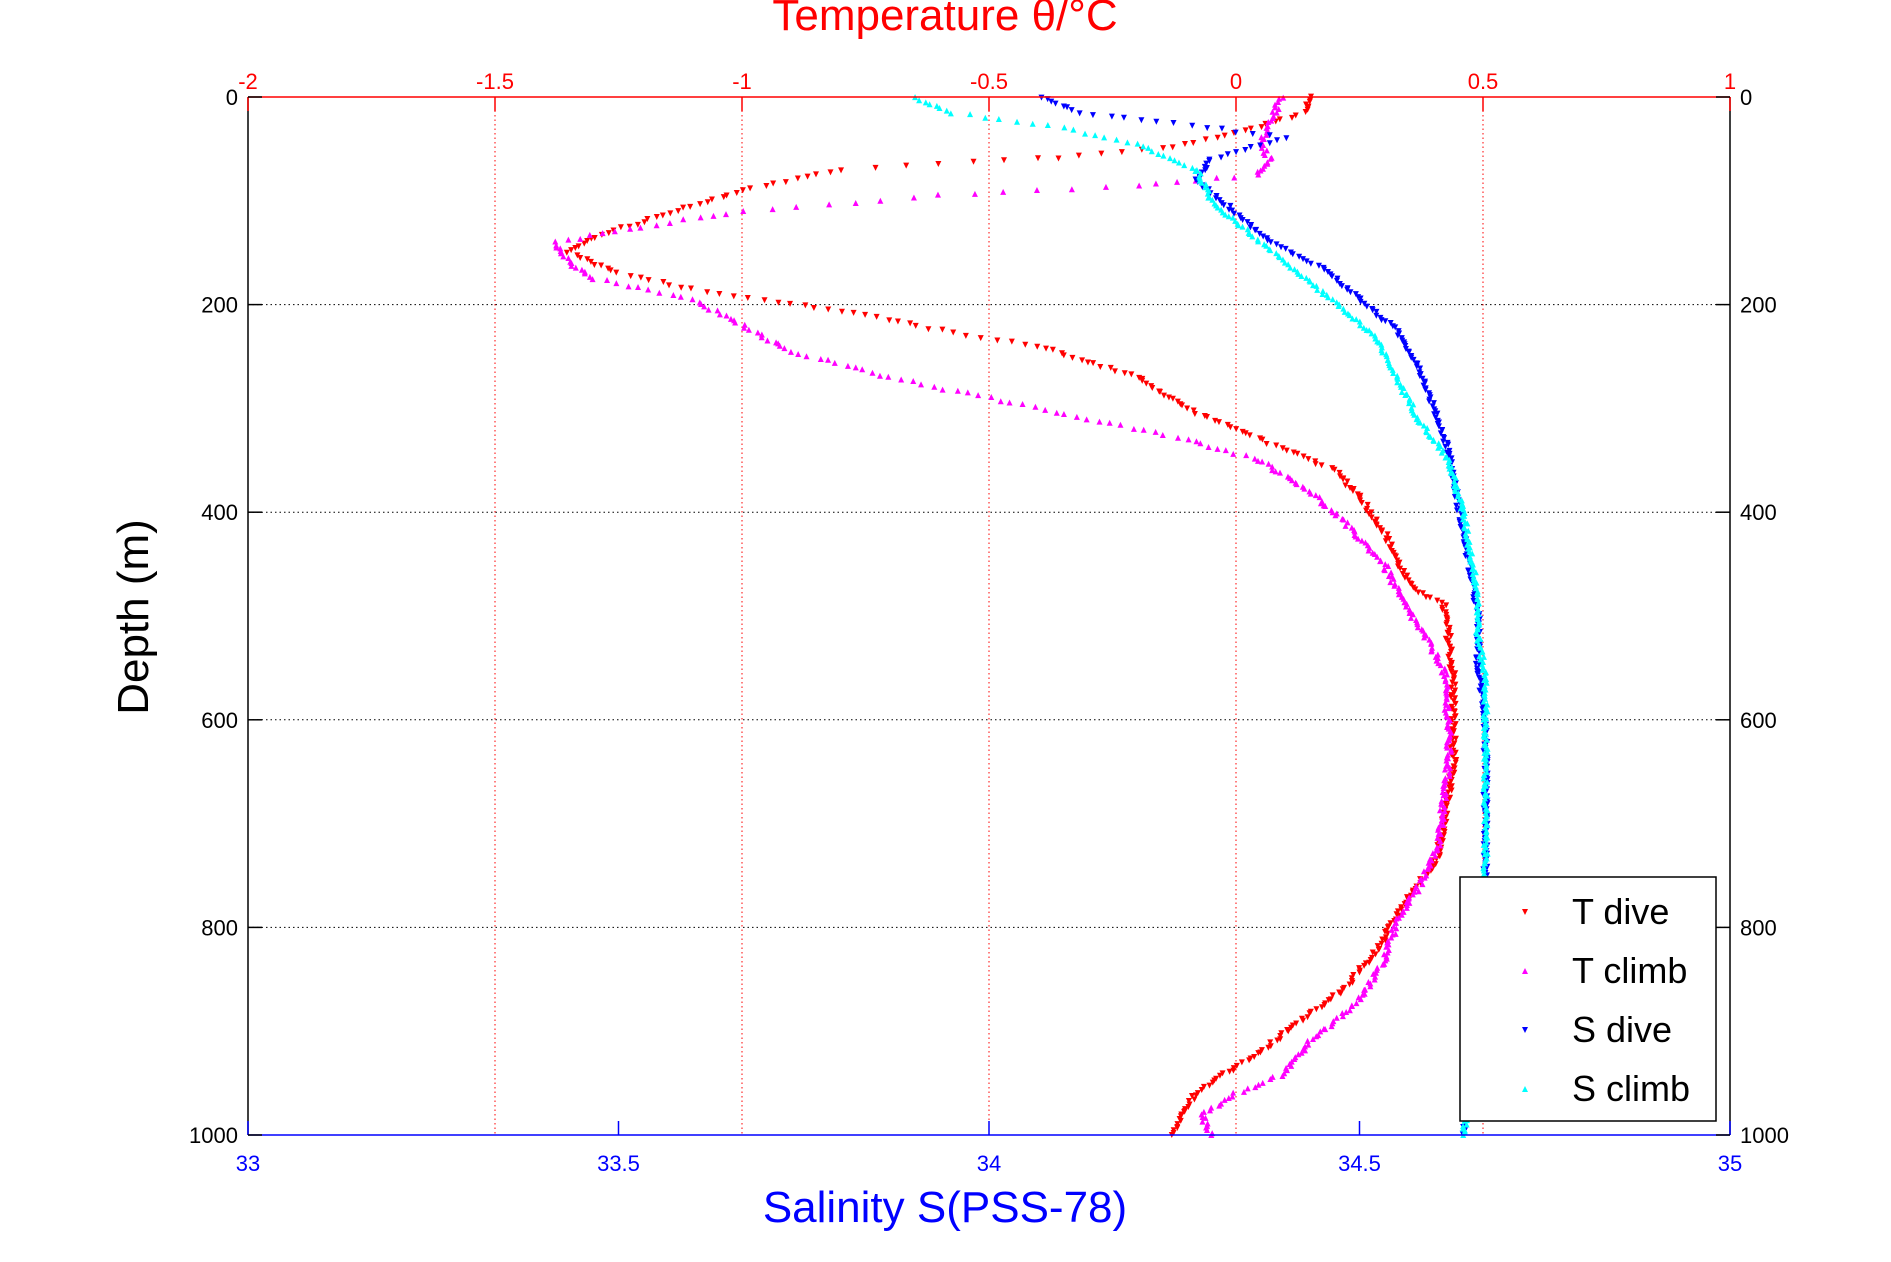 Image resolution: width=1891 pixels, height=1262 pixels. Describe the element at coordinates (945, 1207) in the screenshot. I see `bottom-axis-title: Salinity S(PSS-78)` at that location.